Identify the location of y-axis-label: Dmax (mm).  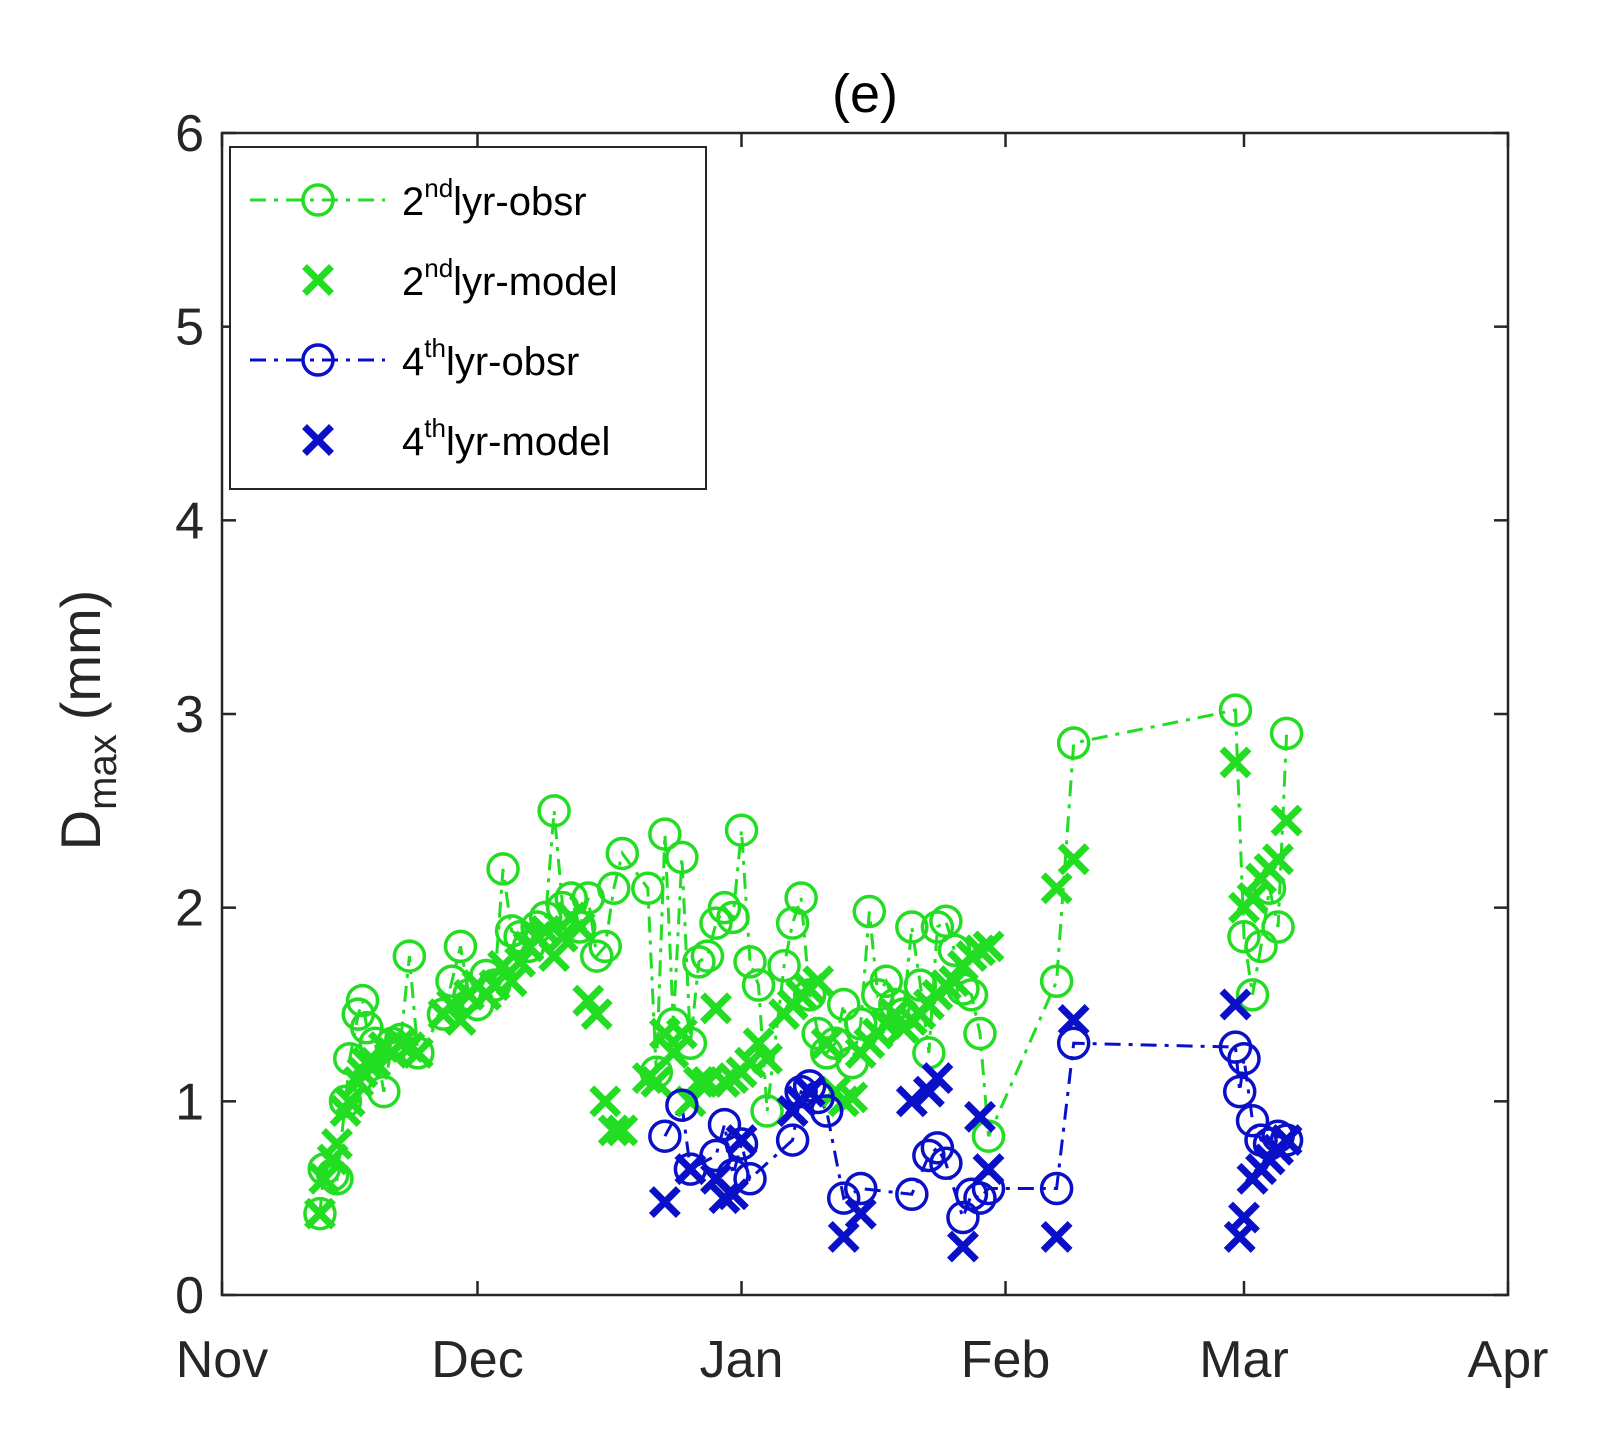
(87, 720).